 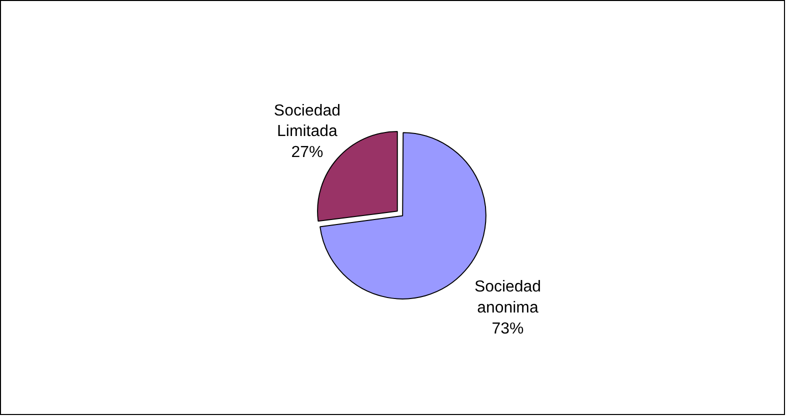 What do you see at coordinates (307, 121) in the screenshot?
I see `slice-label: Sociedad Limitada` at bounding box center [307, 121].